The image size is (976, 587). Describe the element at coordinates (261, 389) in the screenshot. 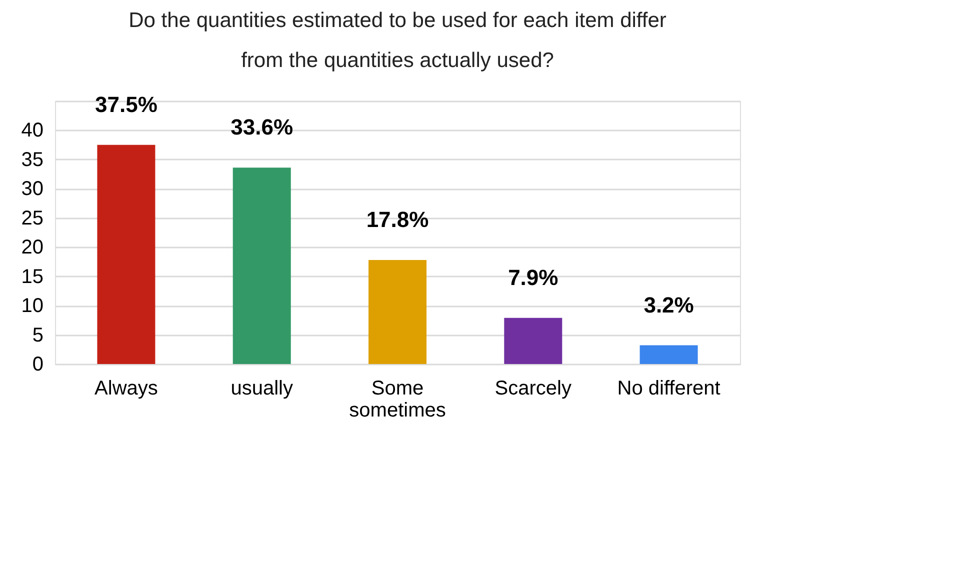

I see `x-tick-label: usually` at that location.